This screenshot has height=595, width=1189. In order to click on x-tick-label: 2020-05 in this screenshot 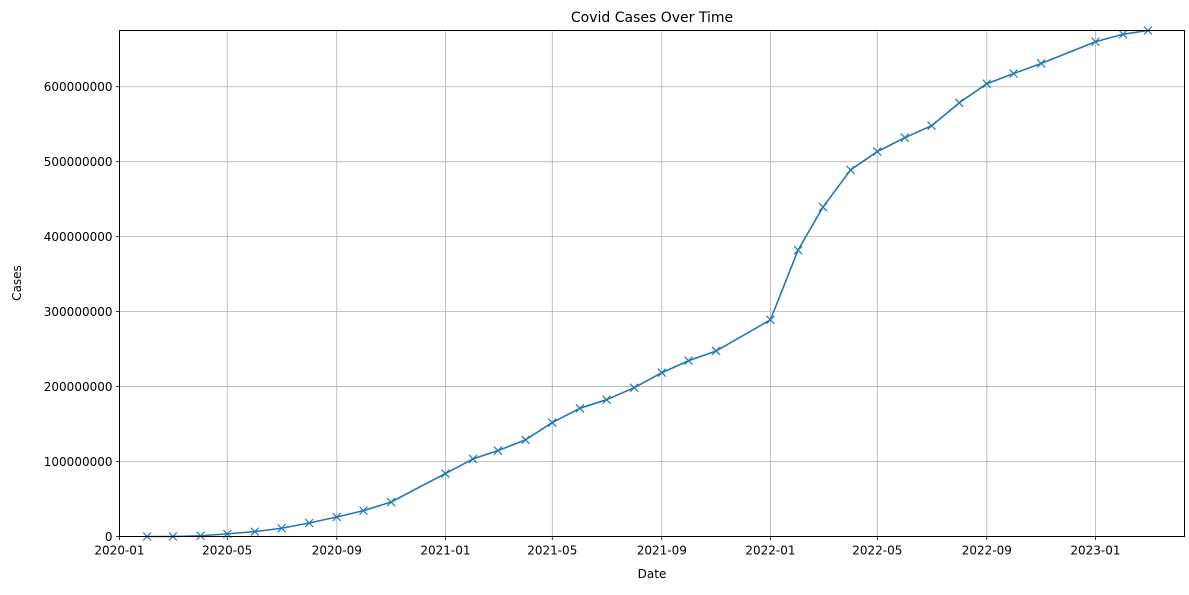, I will do `click(227, 551)`.